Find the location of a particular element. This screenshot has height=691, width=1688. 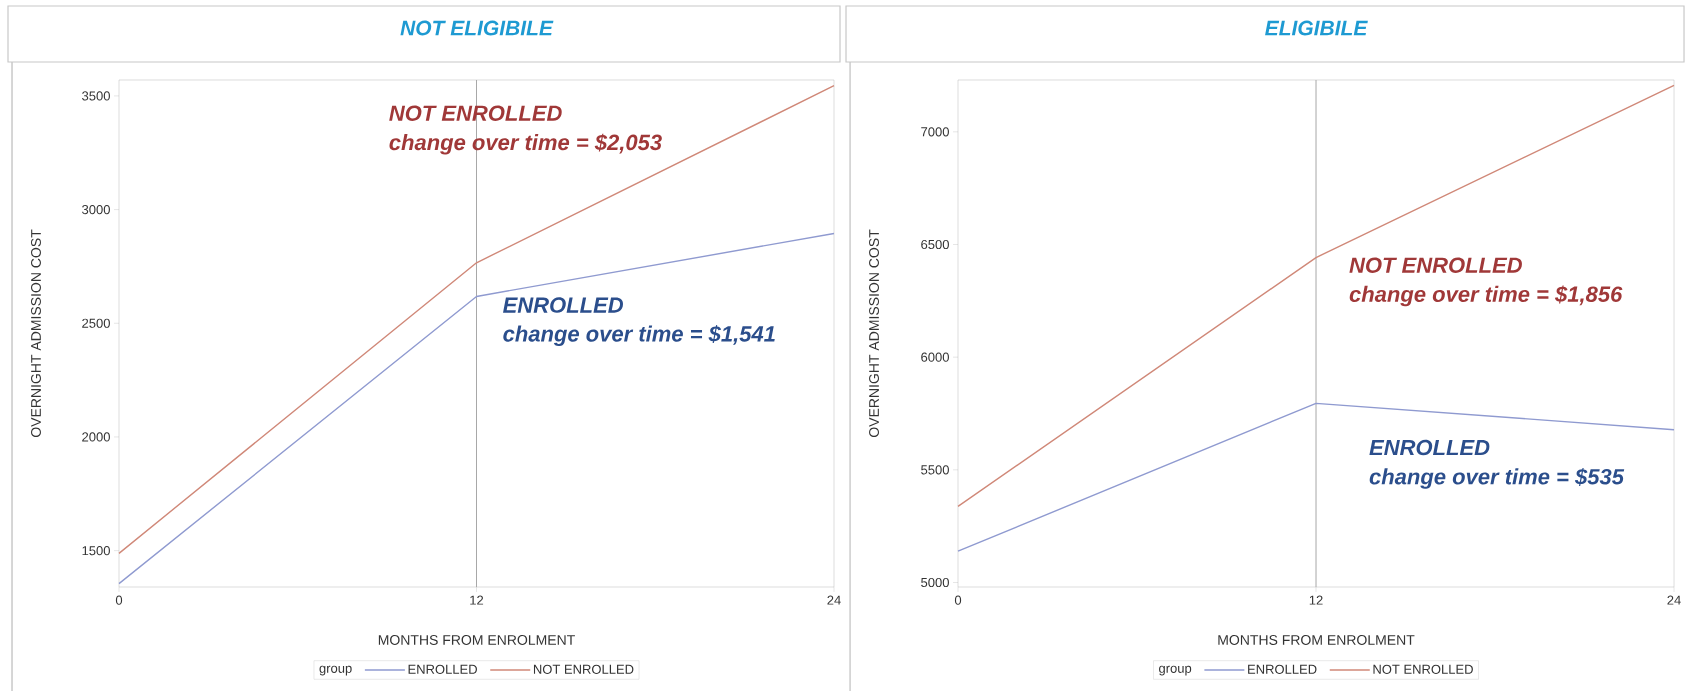

y-tick-label: 3500 is located at coordinates (96, 96).